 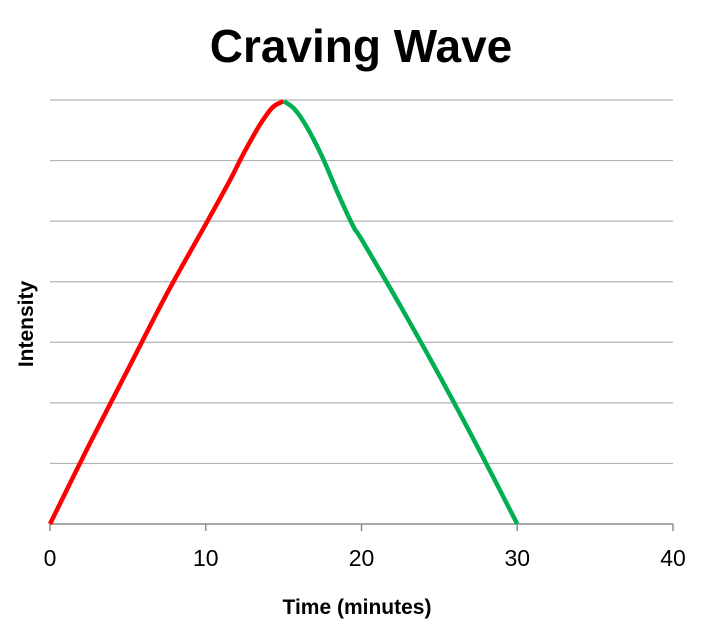 What do you see at coordinates (361, 527) in the screenshot?
I see `x-axis` at bounding box center [361, 527].